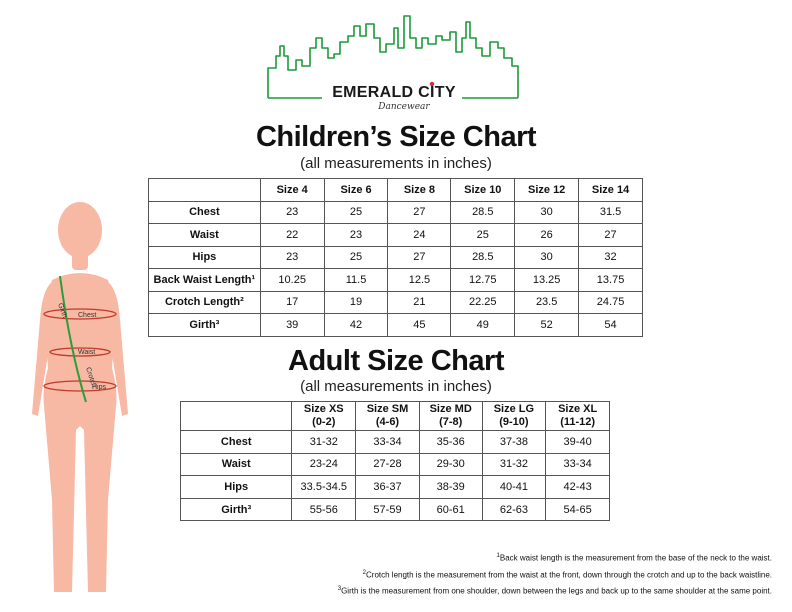  I want to click on column-header: Size 10, so click(483, 190).